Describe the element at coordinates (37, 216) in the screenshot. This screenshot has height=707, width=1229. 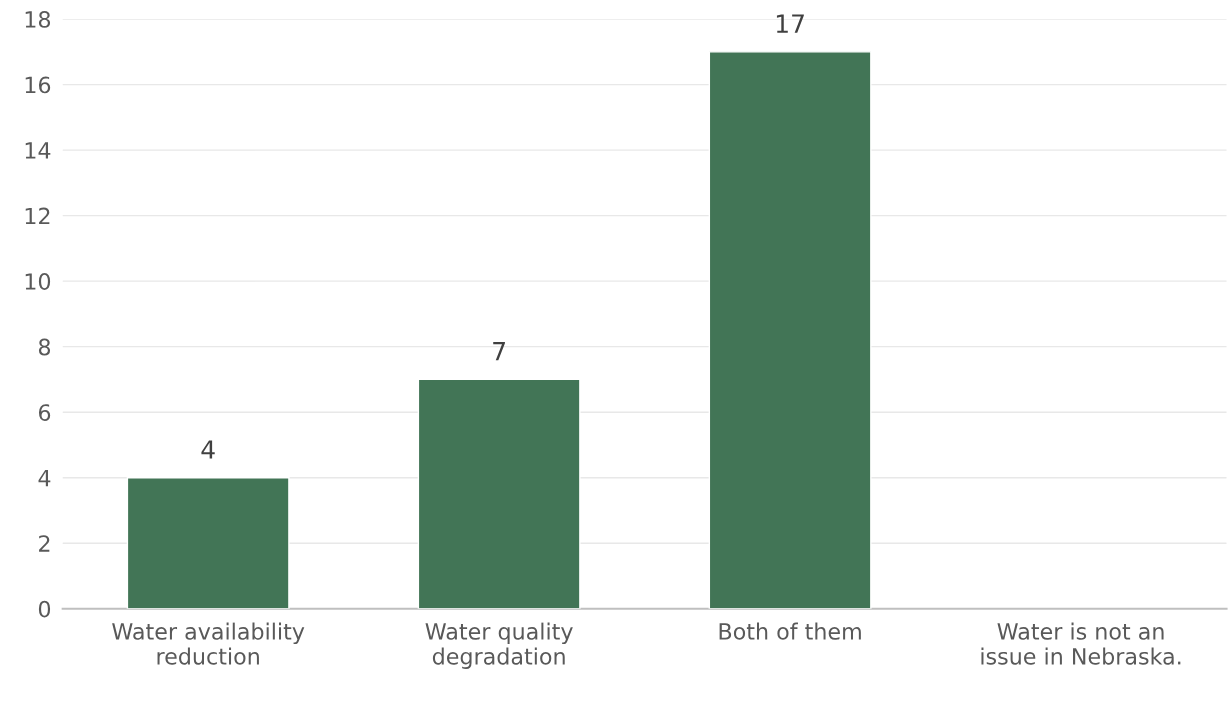
I see `y-tick-label: 12` at that location.